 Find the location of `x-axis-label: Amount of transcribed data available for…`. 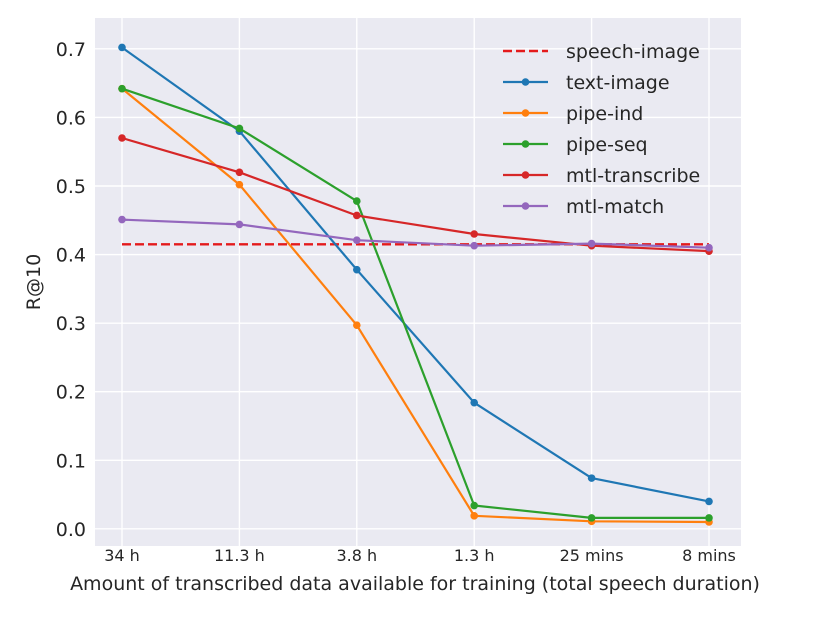

x-axis-label: Amount of transcribed data available for… is located at coordinates (415, 584).